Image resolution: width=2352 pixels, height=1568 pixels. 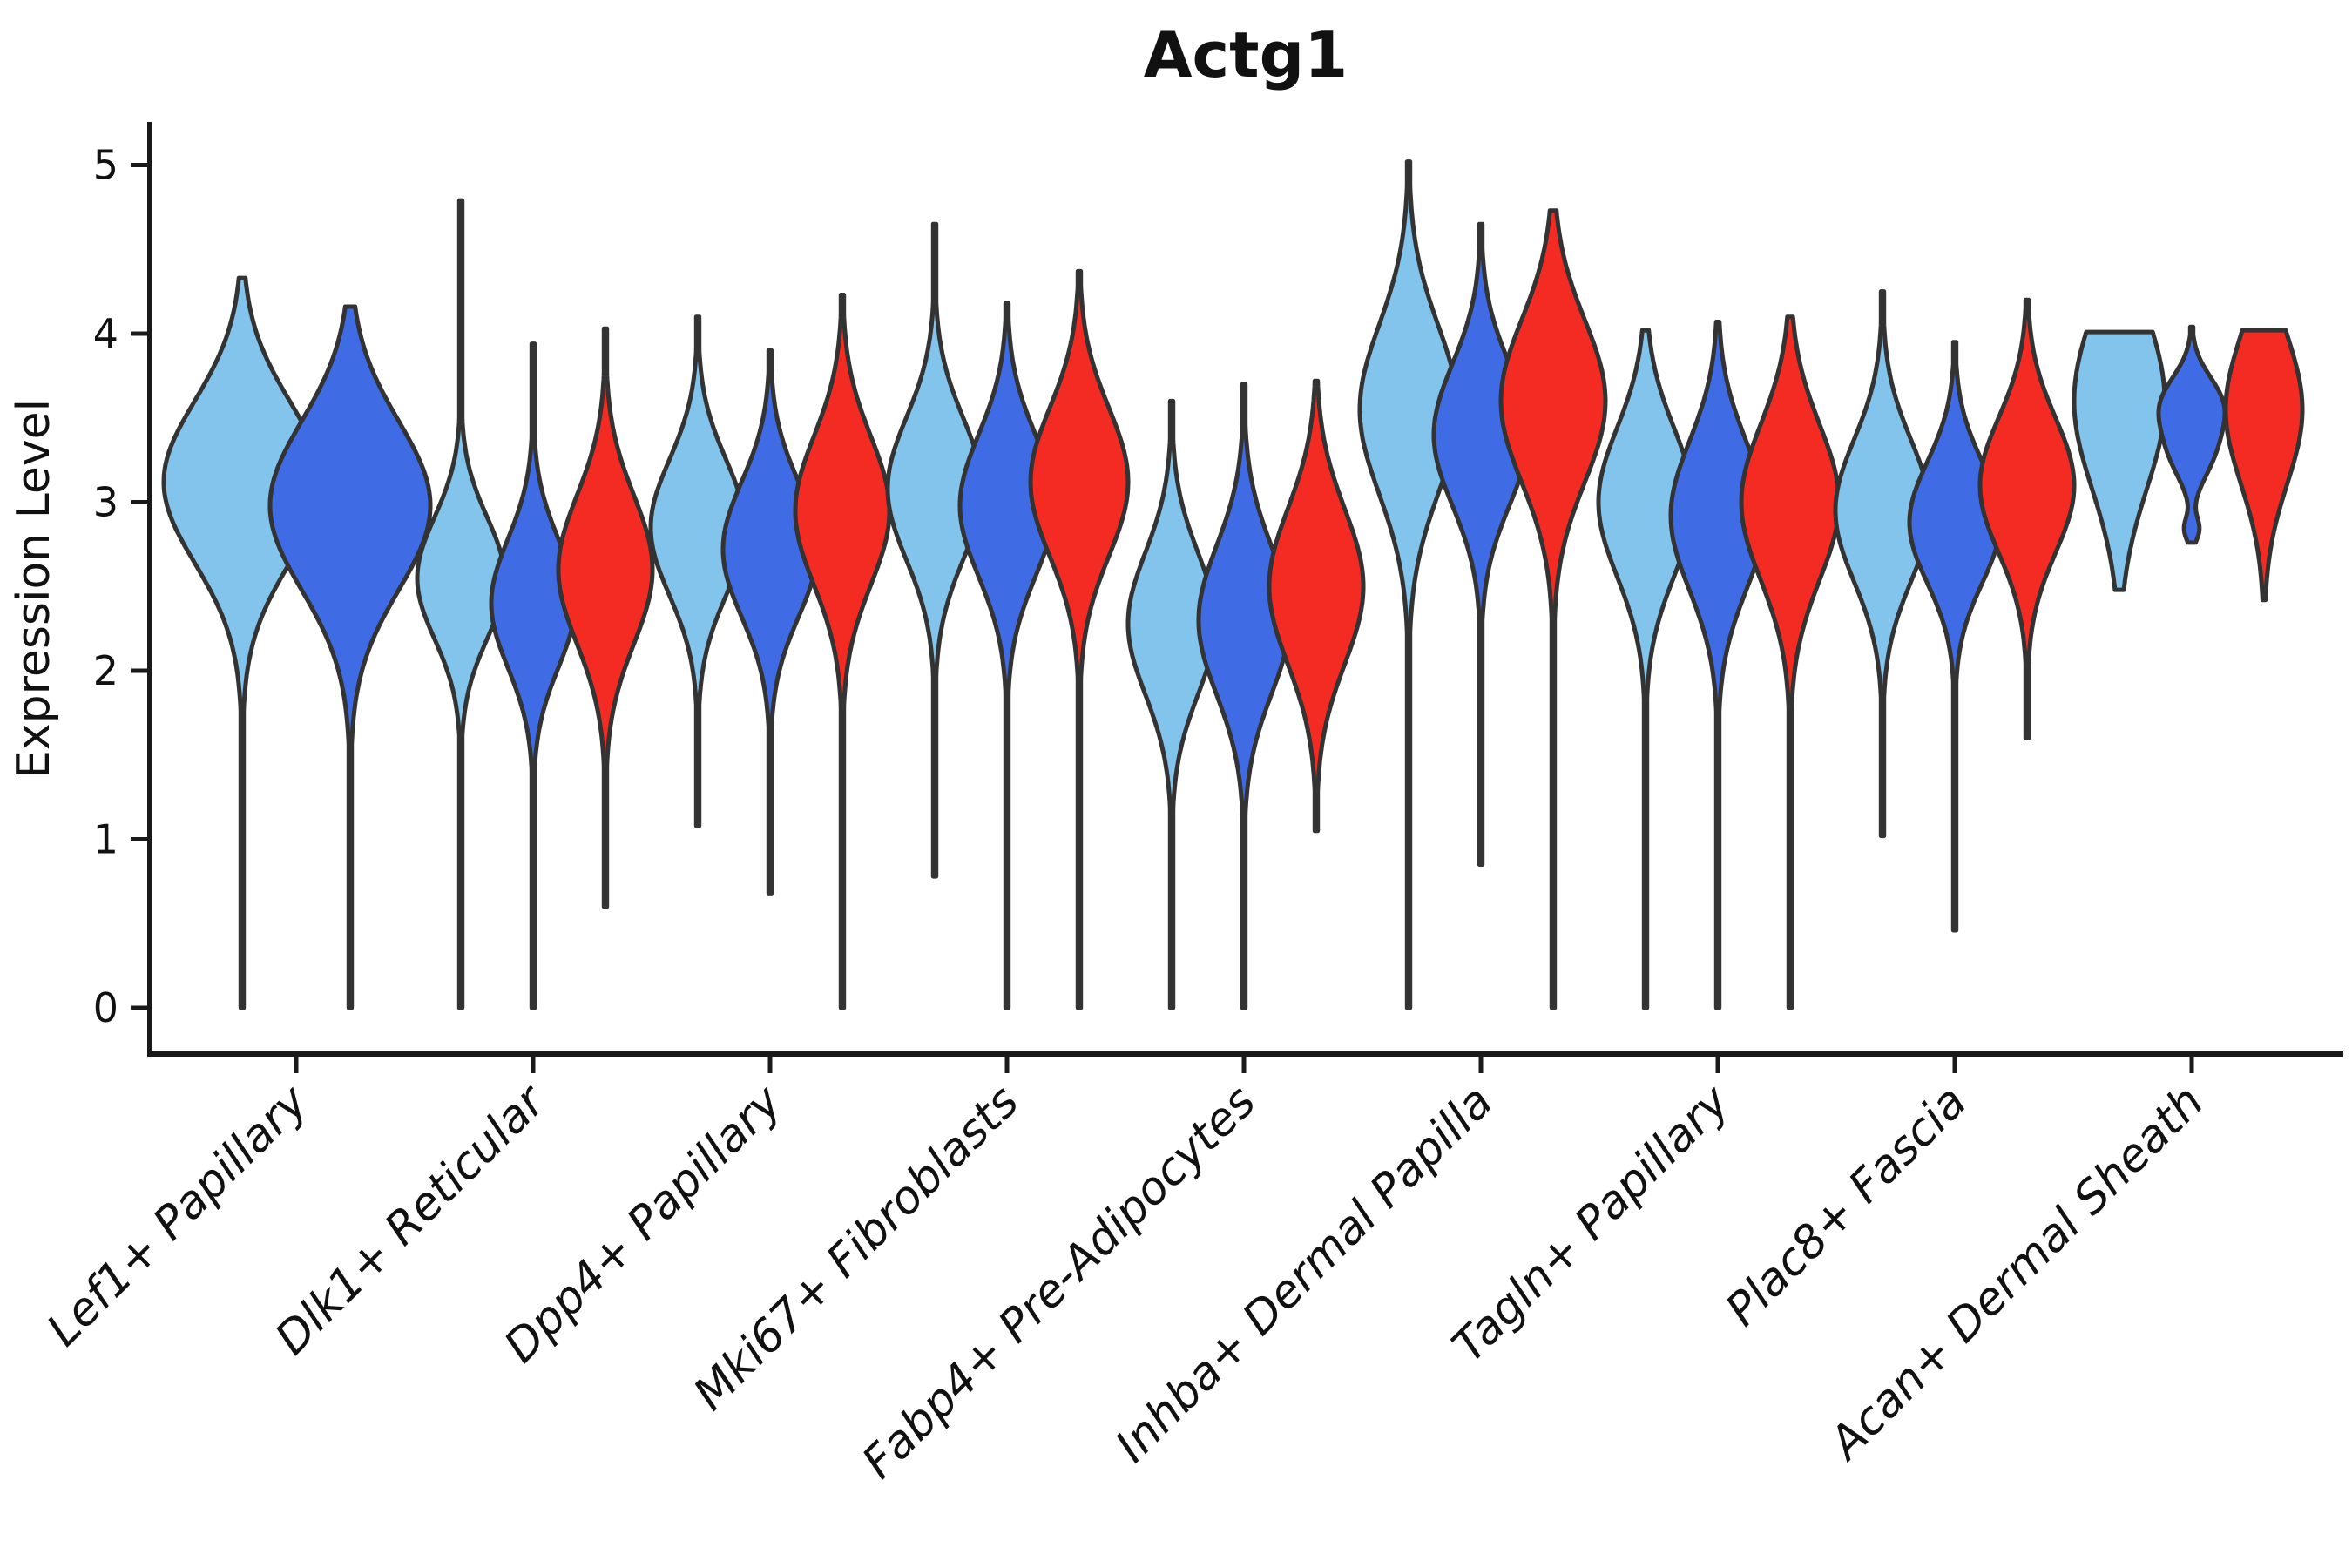 What do you see at coordinates (178, 1215) in the screenshot?
I see `x-tick-label: Lef1+ Papillary` at bounding box center [178, 1215].